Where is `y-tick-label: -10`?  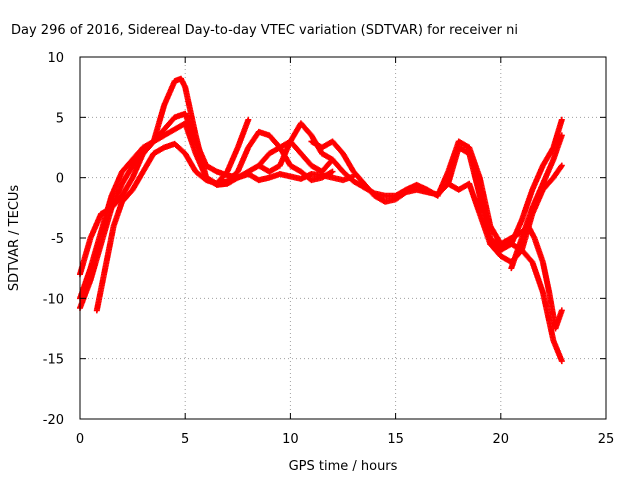 y-tick-label: -10 is located at coordinates (53, 299).